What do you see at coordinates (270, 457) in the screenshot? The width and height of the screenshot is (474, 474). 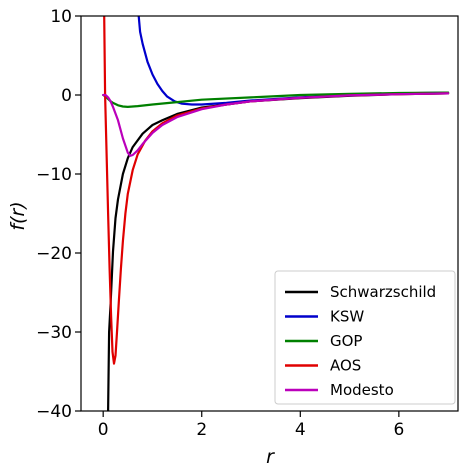 I see `x-axis-label: r` at bounding box center [270, 457].